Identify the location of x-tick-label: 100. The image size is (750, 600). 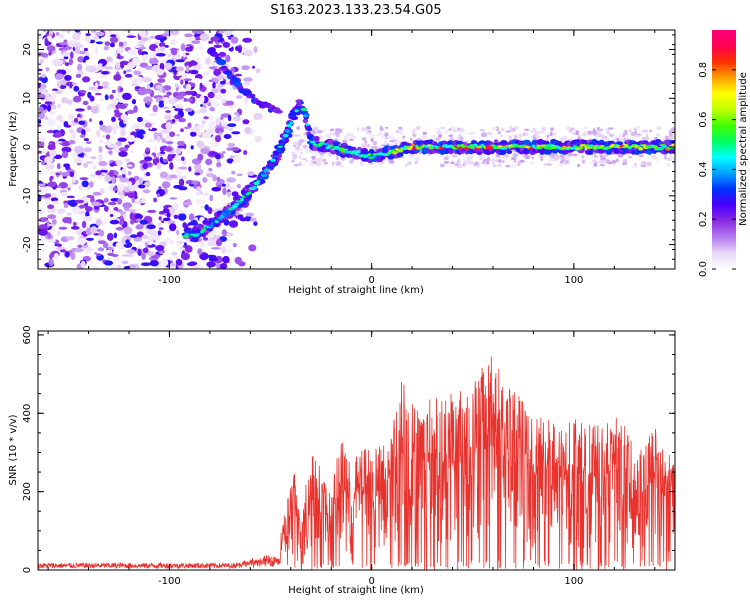
(573, 280).